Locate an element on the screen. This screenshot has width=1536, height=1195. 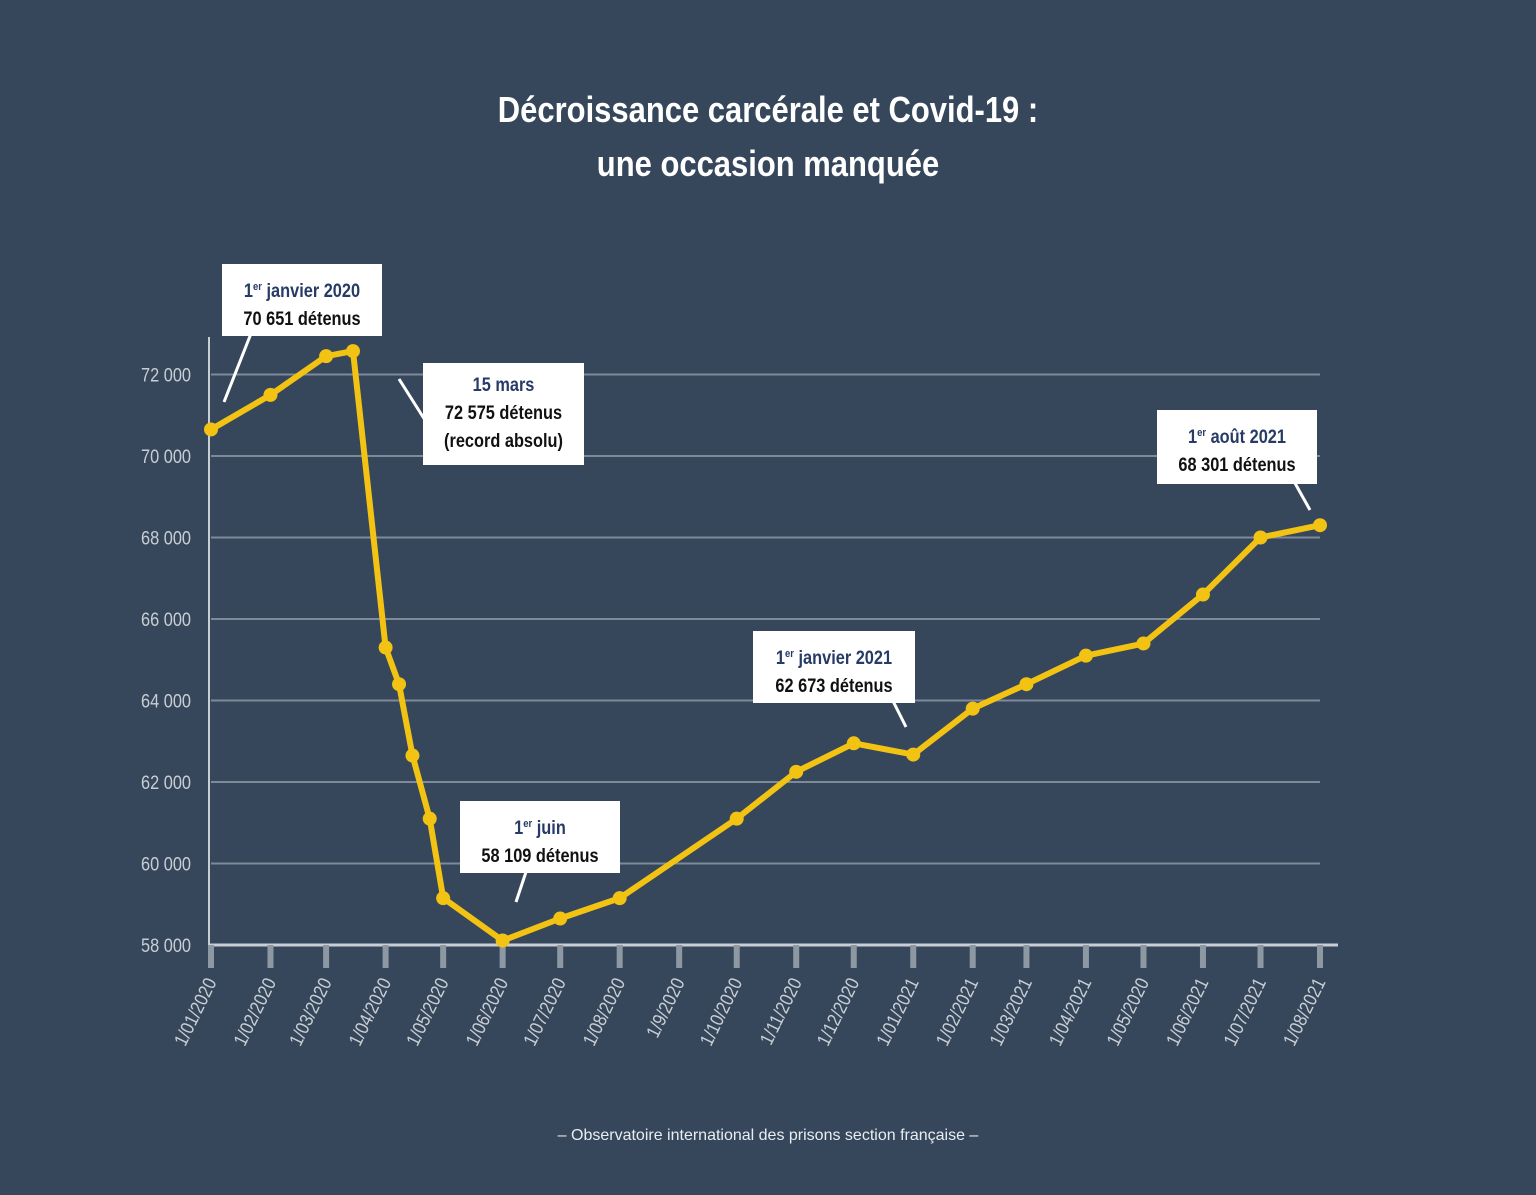
callout-value: 68 301 détenus is located at coordinates (1237, 465).